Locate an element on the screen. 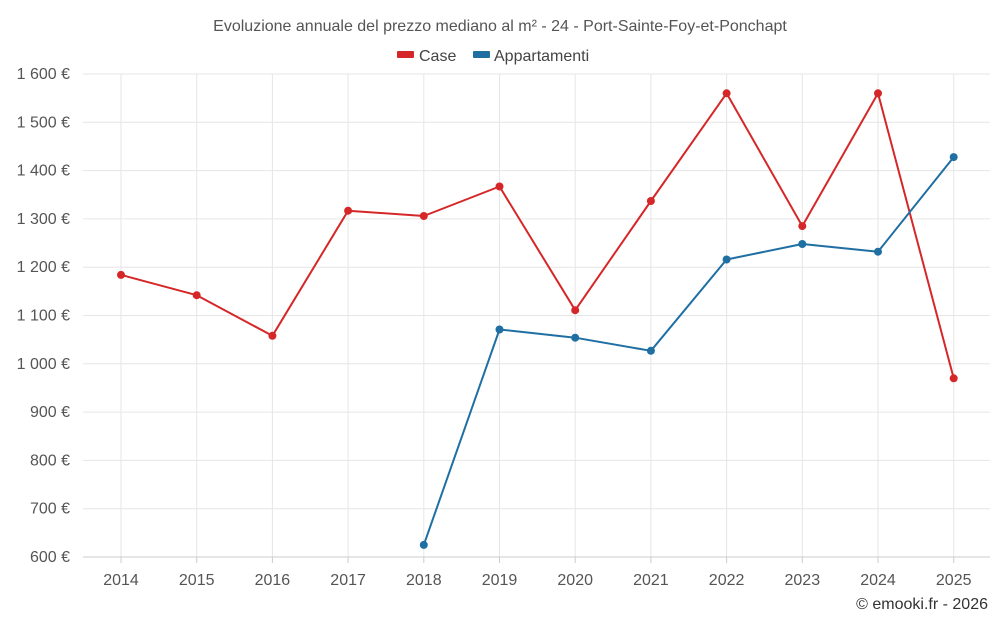 The width and height of the screenshot is (1000, 625). x-tick-label: 2022 is located at coordinates (727, 580).